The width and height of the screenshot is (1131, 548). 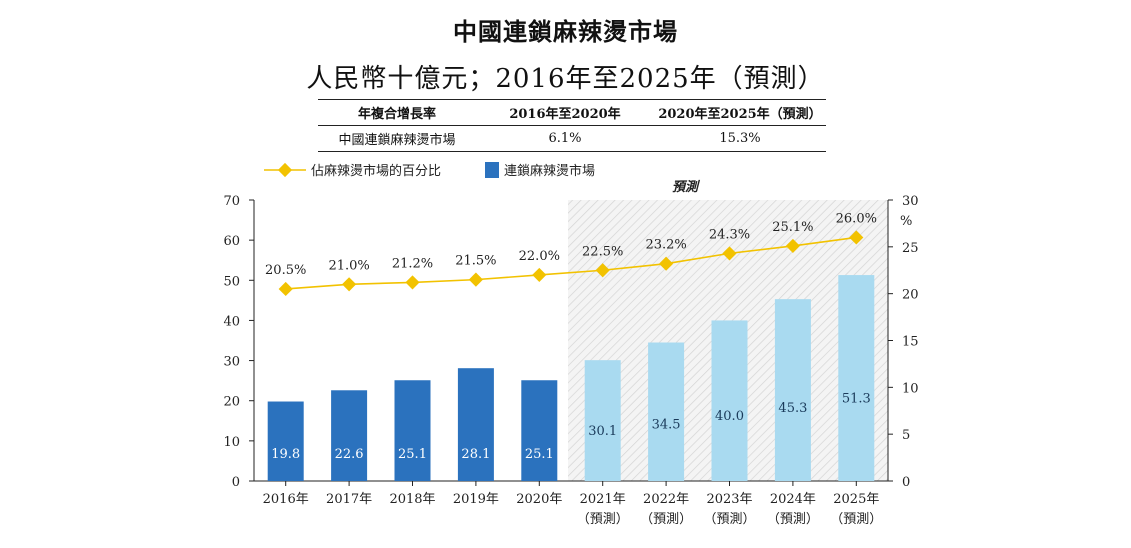 What do you see at coordinates (231, 281) in the screenshot?
I see `left-tick-label: 50` at bounding box center [231, 281].